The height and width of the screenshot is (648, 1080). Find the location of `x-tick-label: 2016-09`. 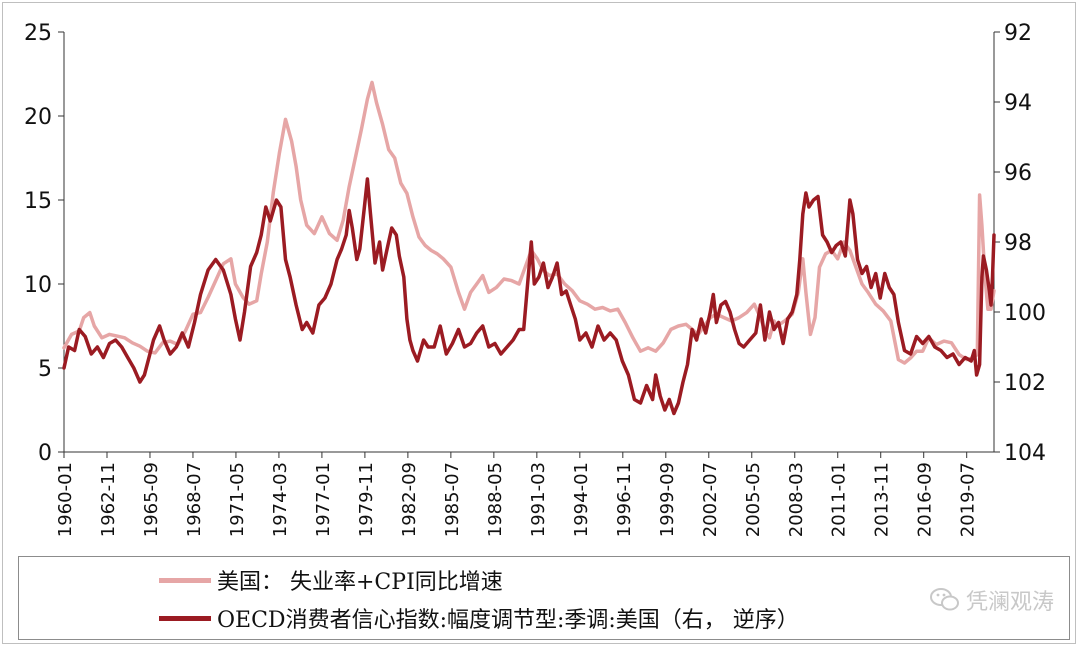

x-tick-label: 2016-09 is located at coordinates (925, 499).